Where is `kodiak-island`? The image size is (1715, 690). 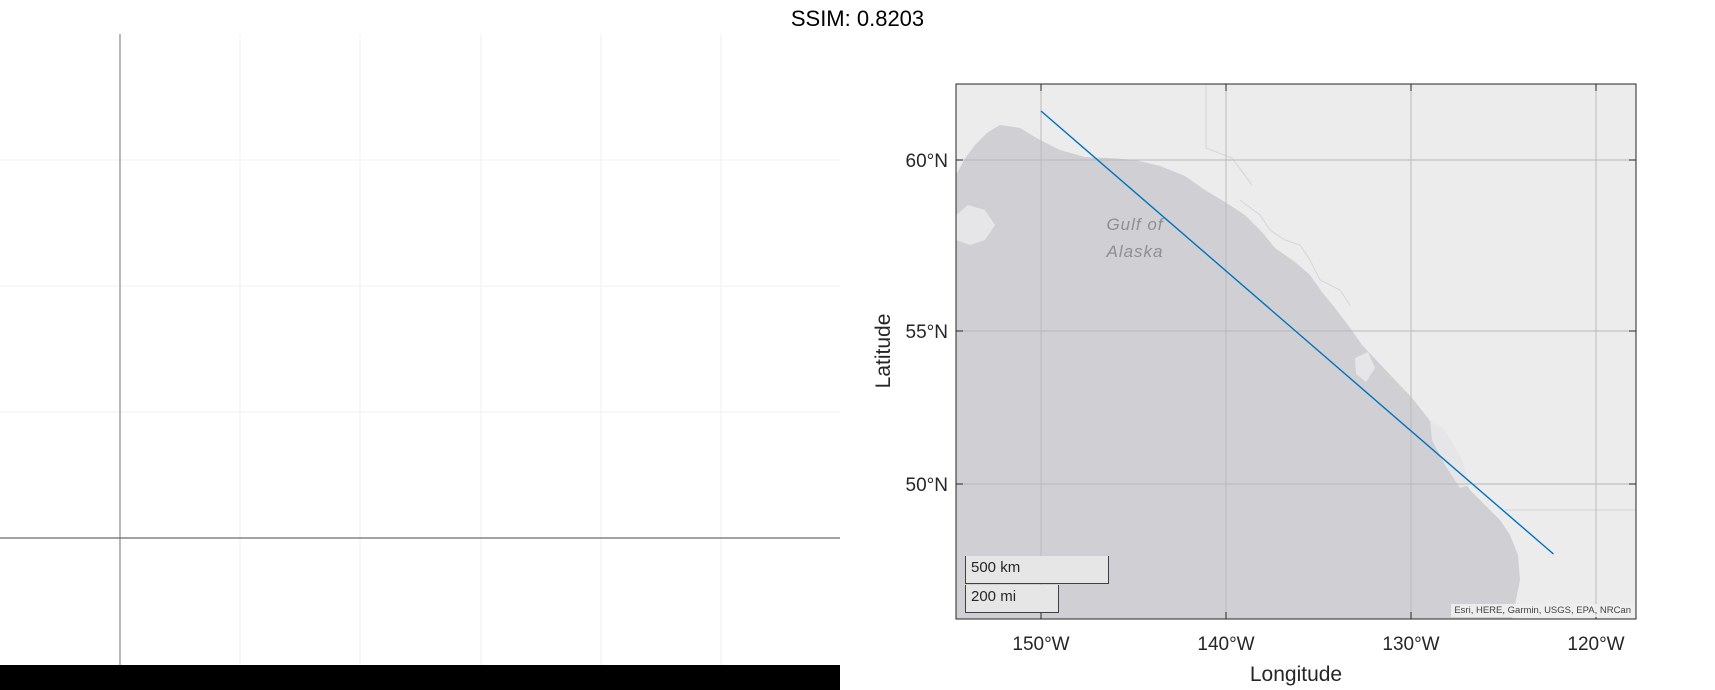
kodiak-island is located at coordinates (975, 225).